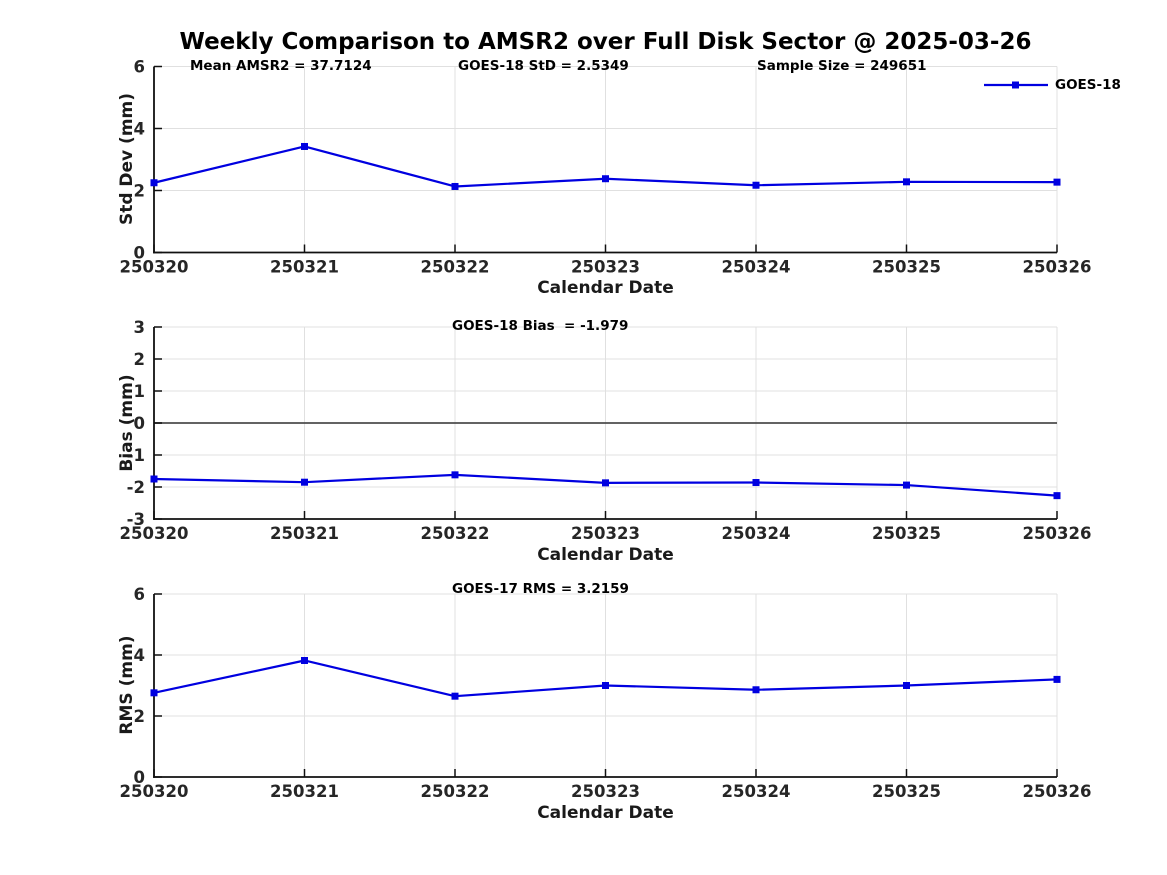 The height and width of the screenshot is (875, 1167). I want to click on legend-line-icon, so click(1016, 85).